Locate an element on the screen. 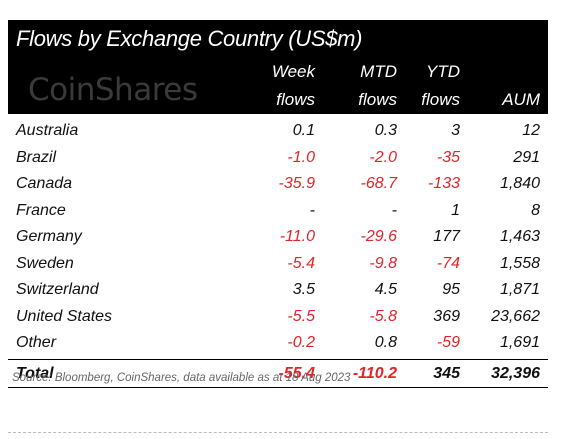  week-flow: 3.5 is located at coordinates (303, 289).